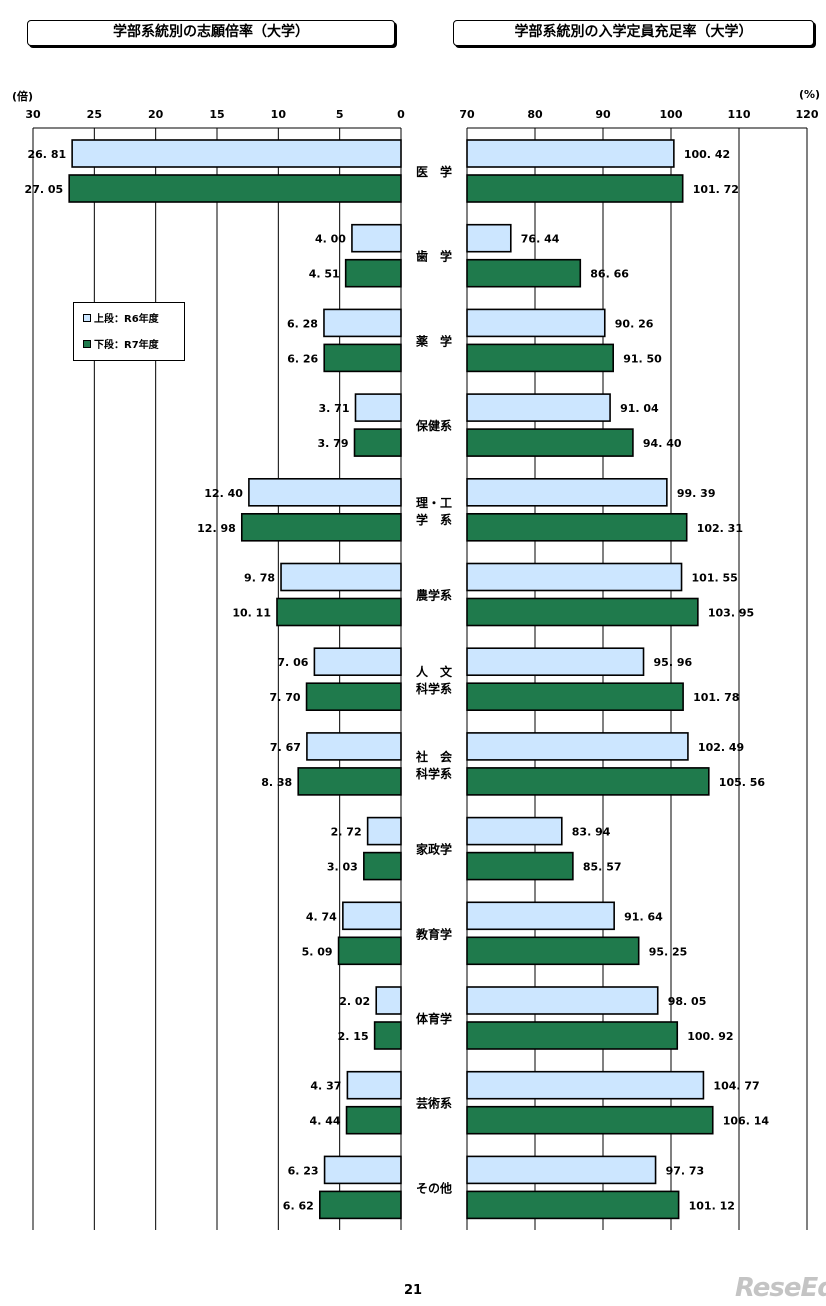  What do you see at coordinates (353, 1036) in the screenshot?
I see `left-data-label-r7: 2. 15` at bounding box center [353, 1036].